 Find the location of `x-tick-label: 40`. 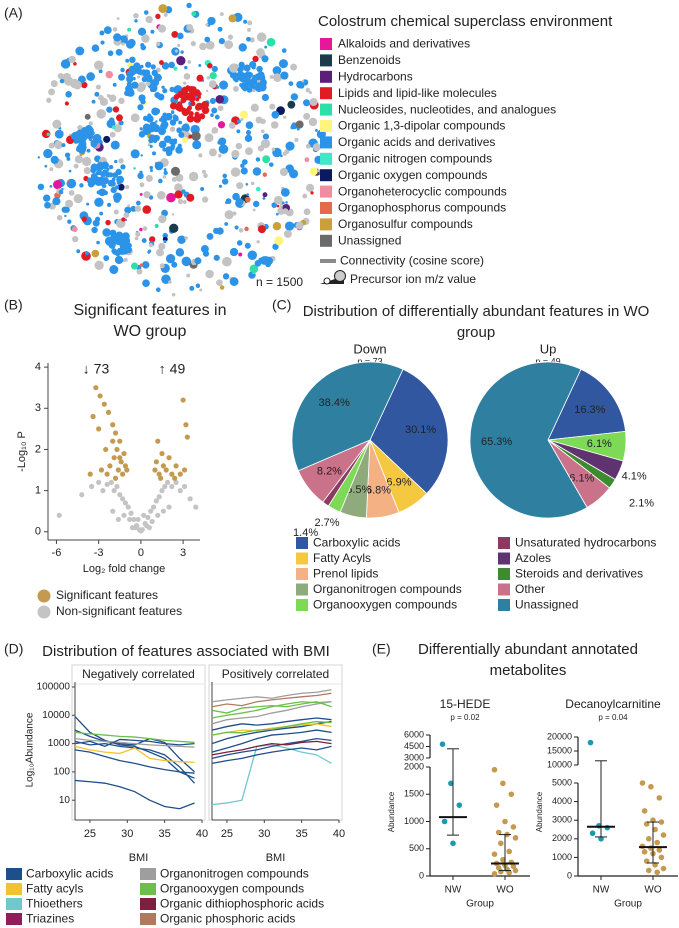

x-tick-label: 40 is located at coordinates (339, 834).